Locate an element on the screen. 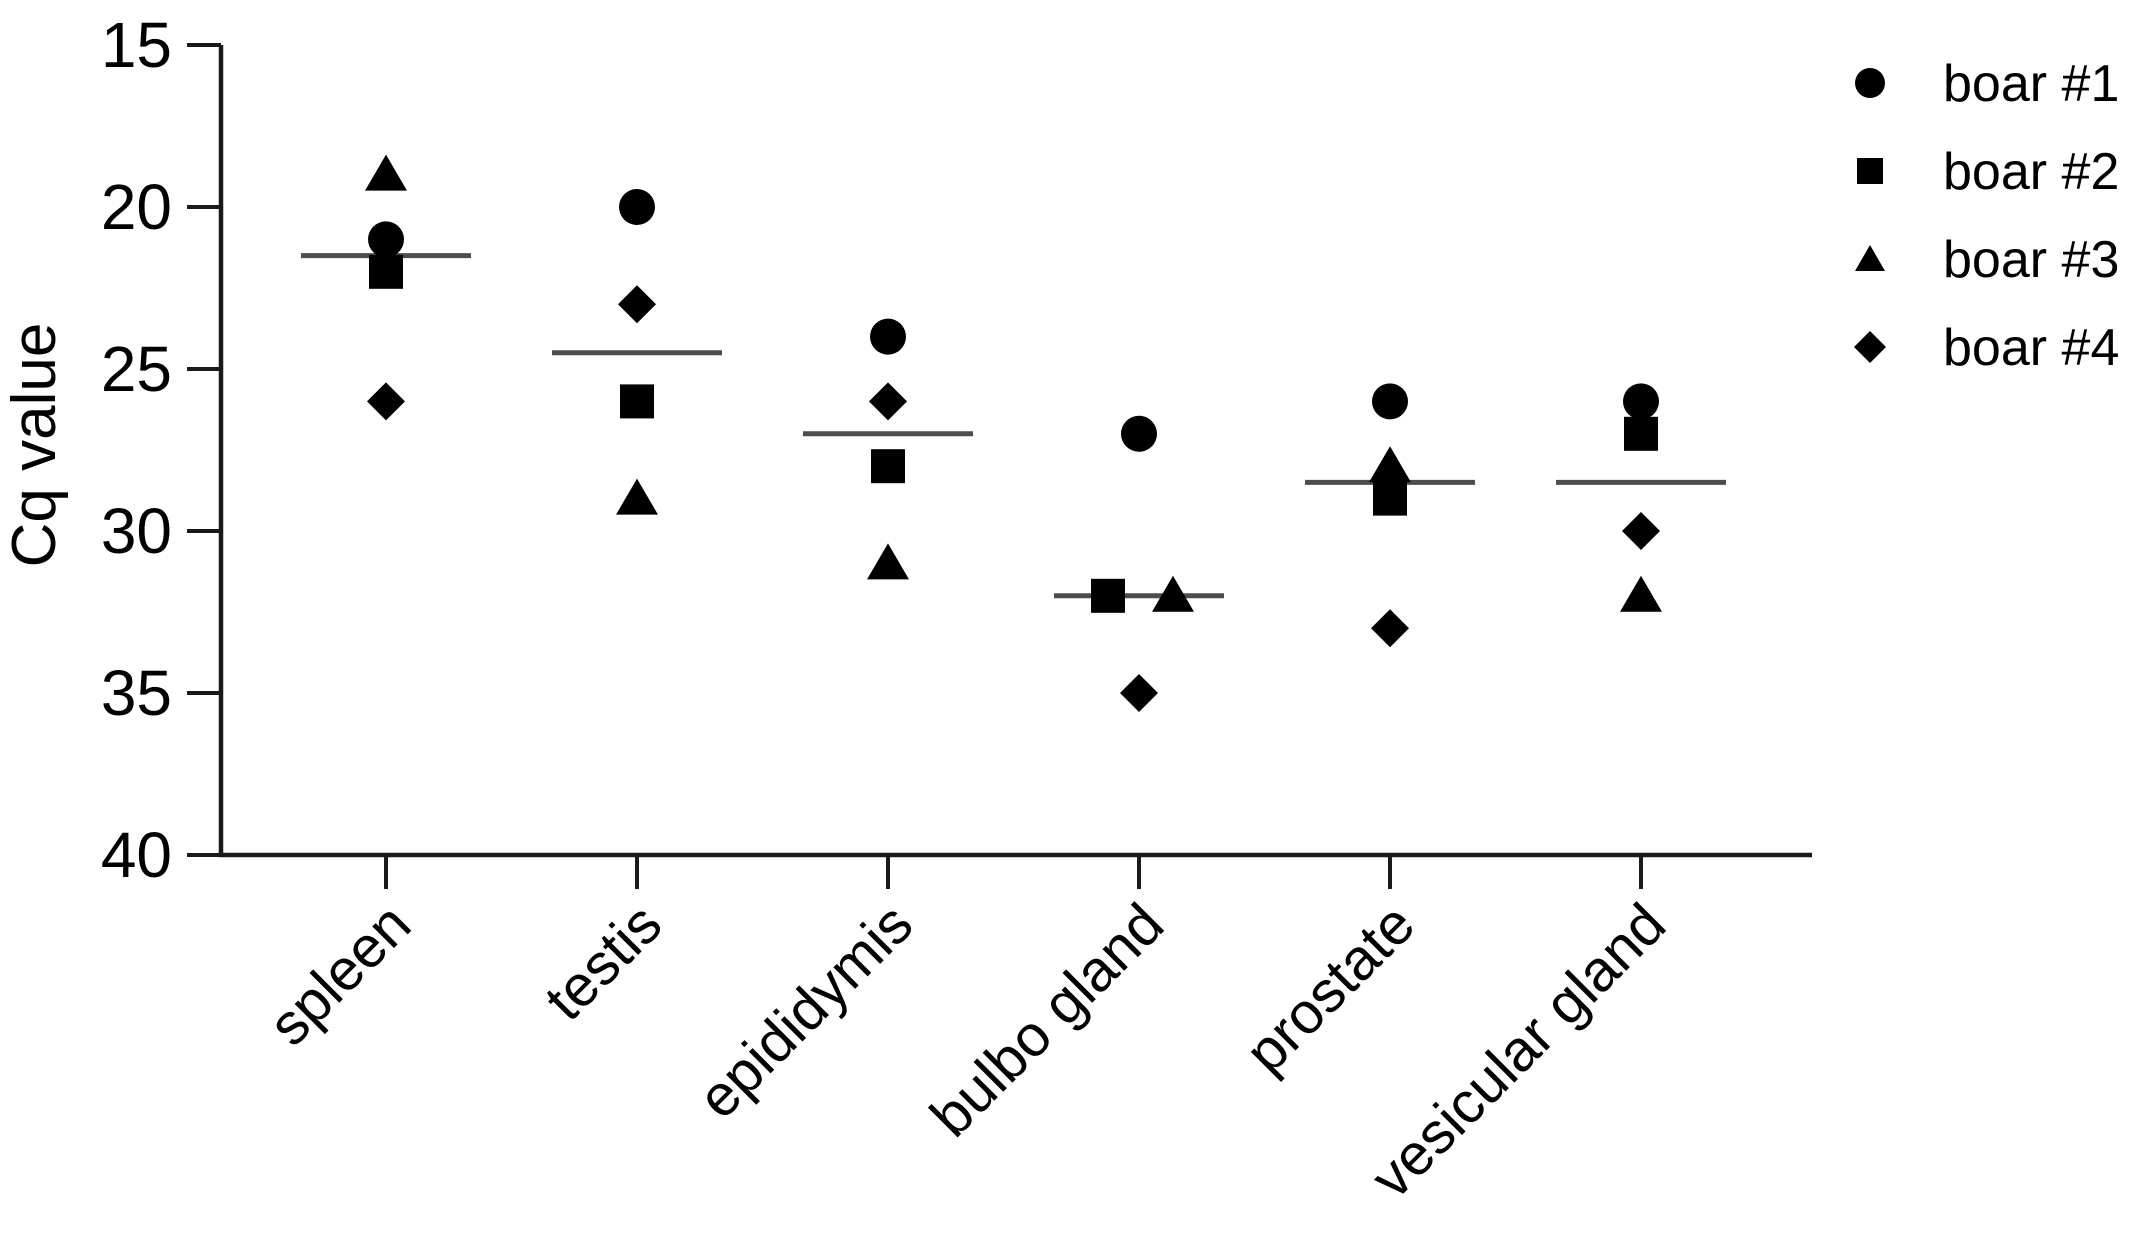 The width and height of the screenshot is (2146, 1237). point-boar-3-testis is located at coordinates (637, 496).